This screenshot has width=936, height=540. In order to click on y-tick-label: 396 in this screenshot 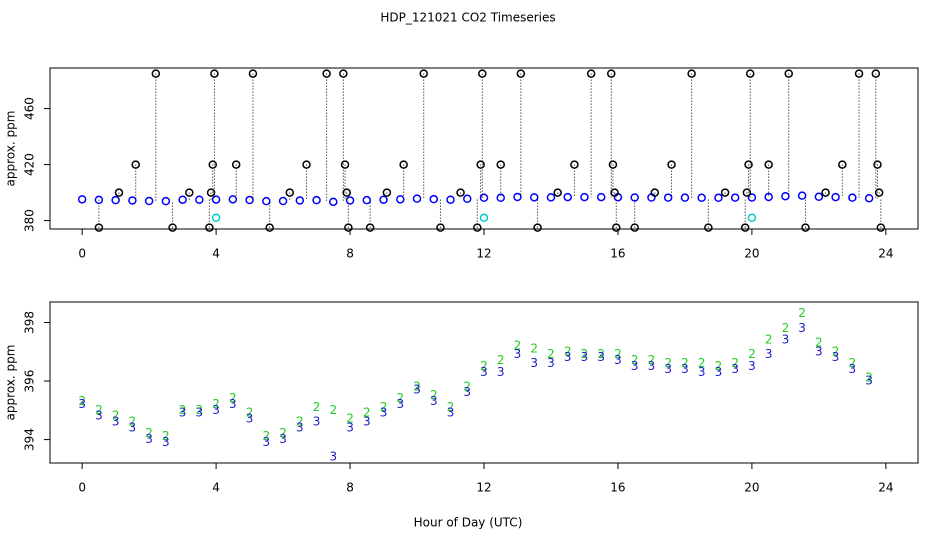, I will do `click(30, 381)`.